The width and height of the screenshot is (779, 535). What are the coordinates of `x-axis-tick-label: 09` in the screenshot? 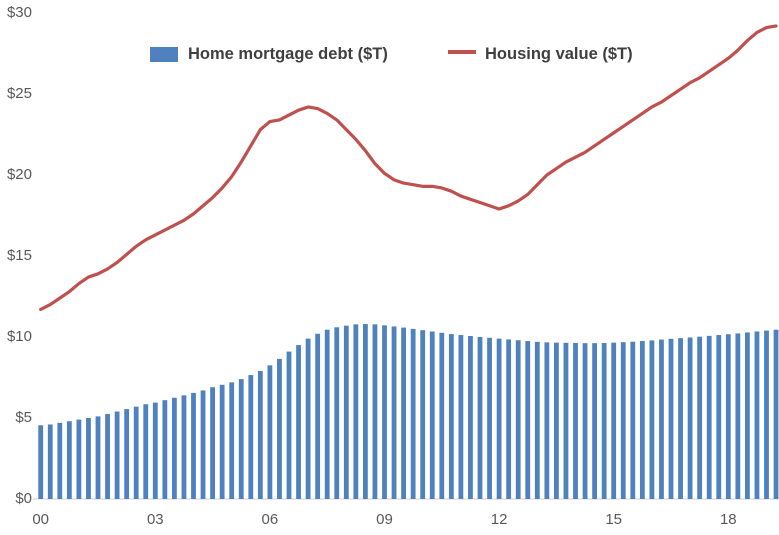 It's located at (384, 519).